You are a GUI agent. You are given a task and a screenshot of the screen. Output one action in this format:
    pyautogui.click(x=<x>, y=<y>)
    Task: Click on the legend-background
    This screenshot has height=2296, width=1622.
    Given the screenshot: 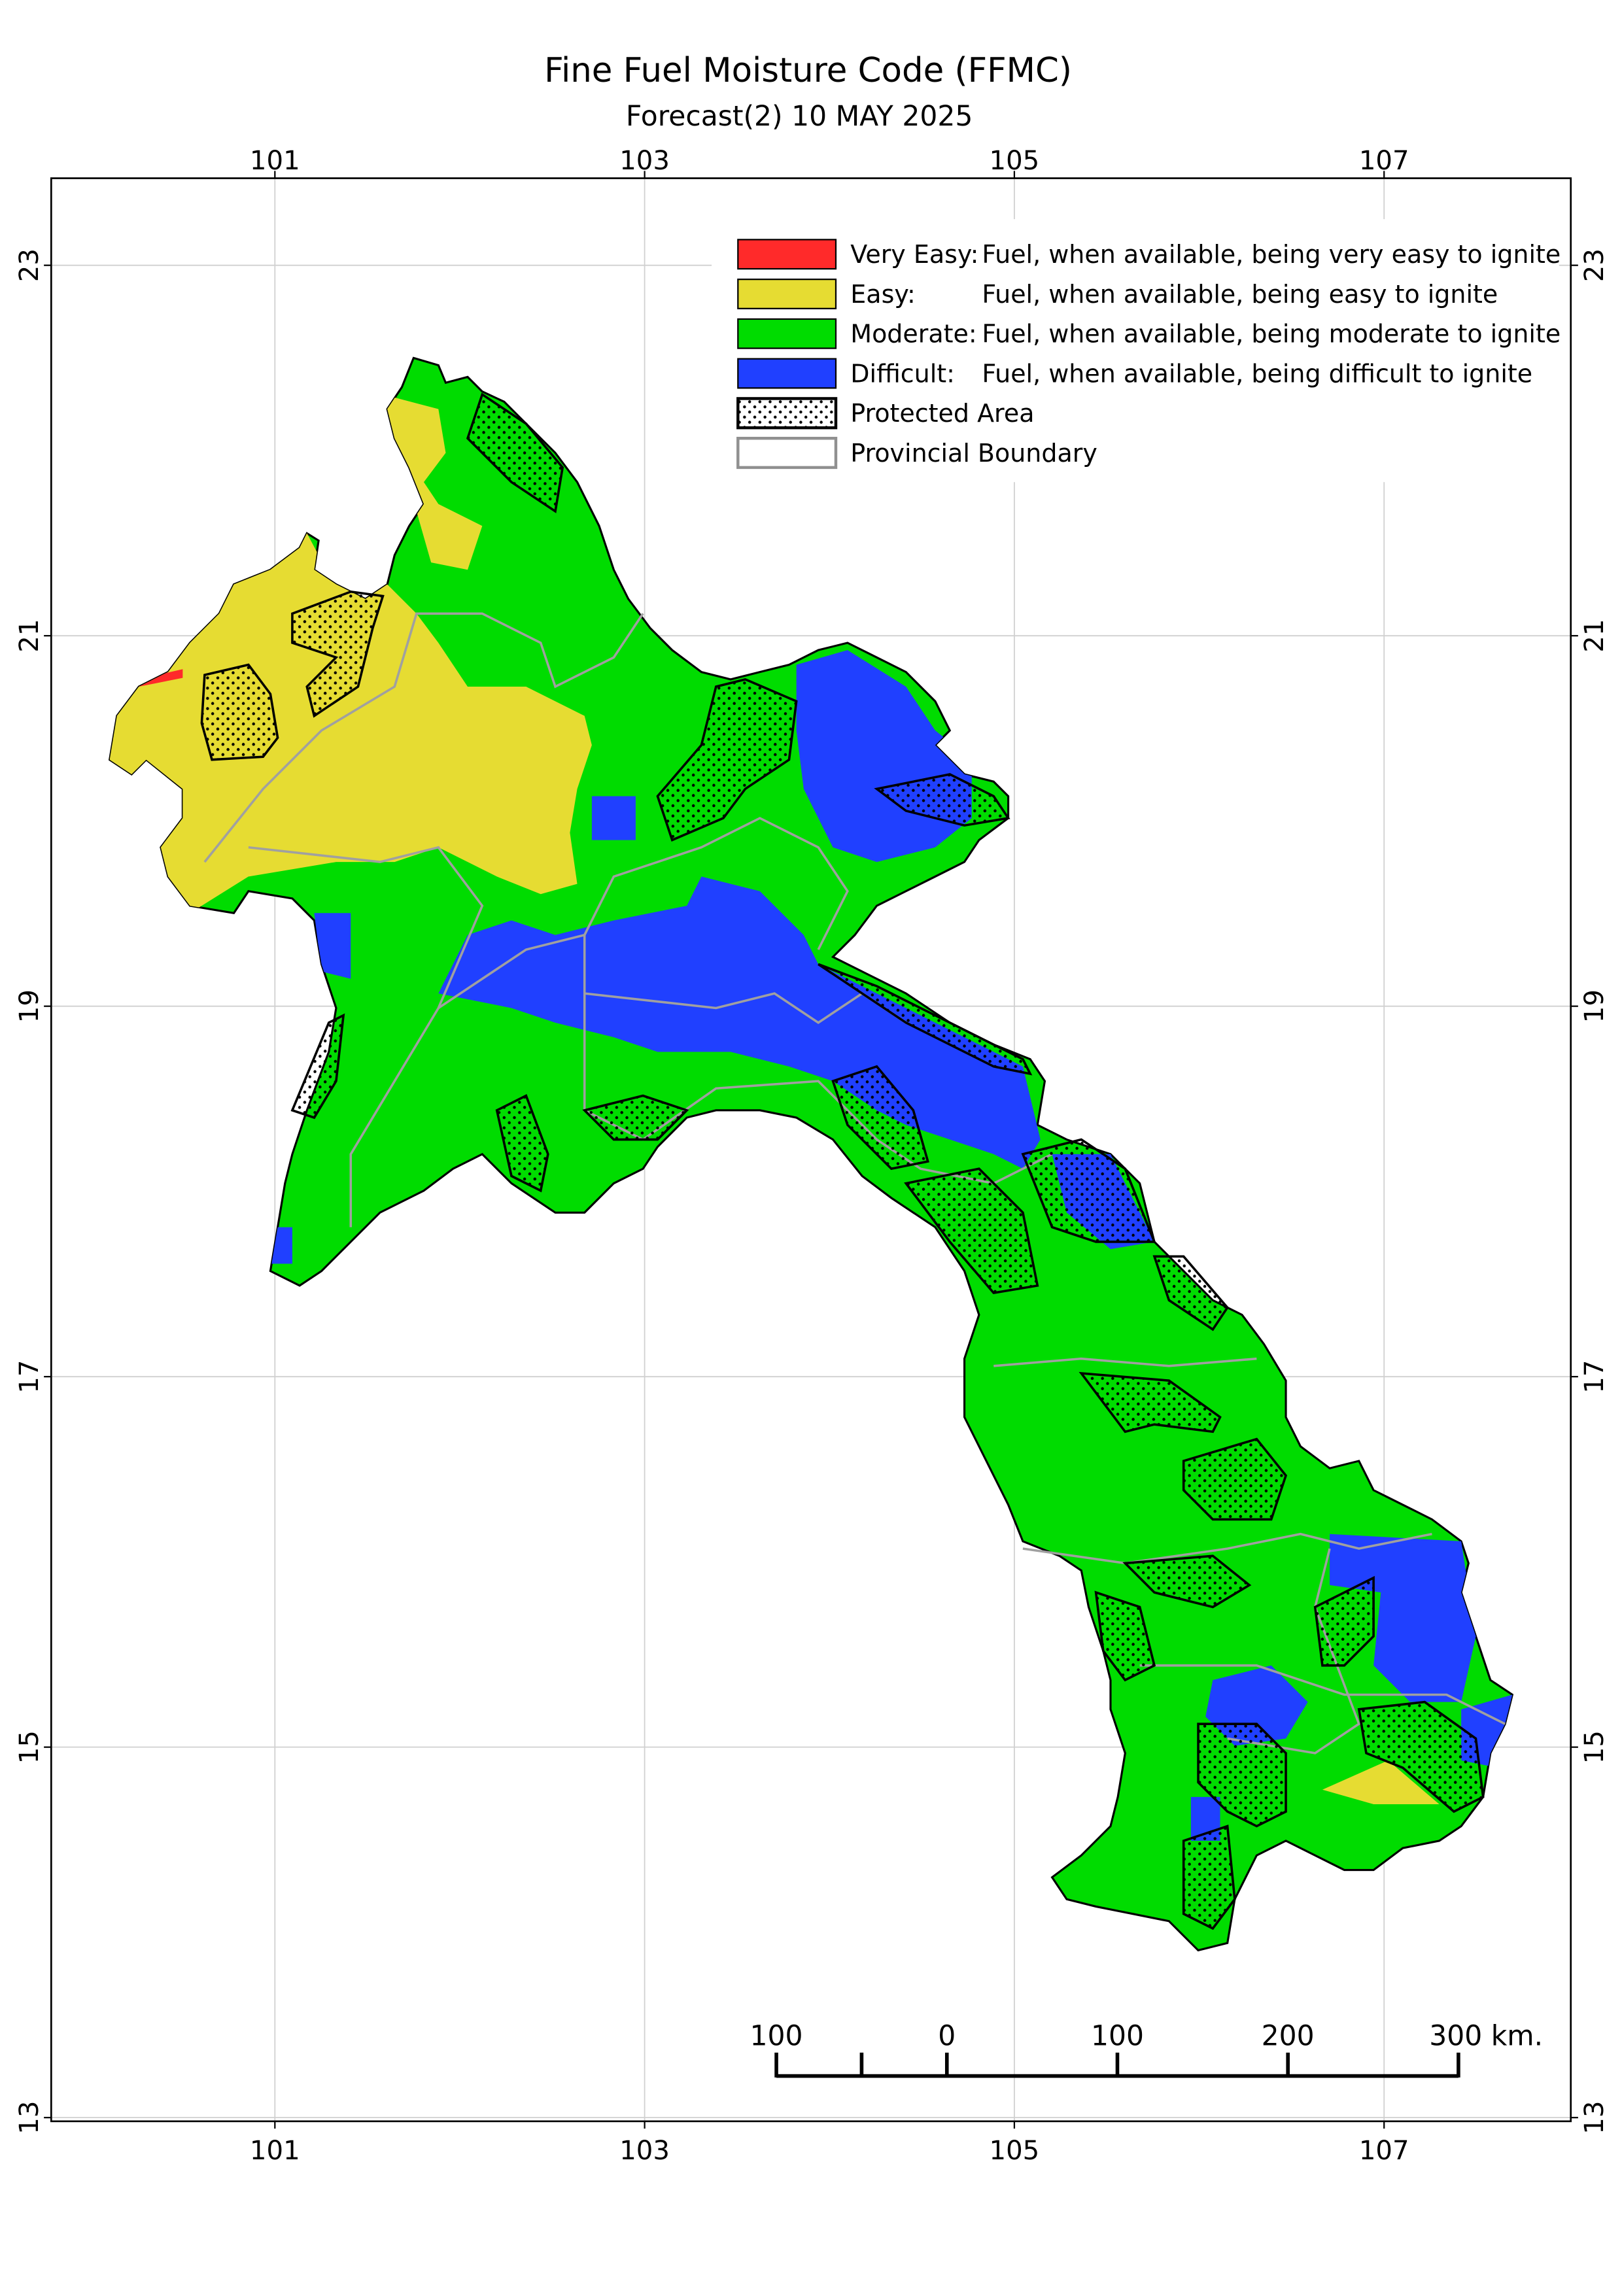 What is the action you would take?
    pyautogui.click(x=1135, y=351)
    